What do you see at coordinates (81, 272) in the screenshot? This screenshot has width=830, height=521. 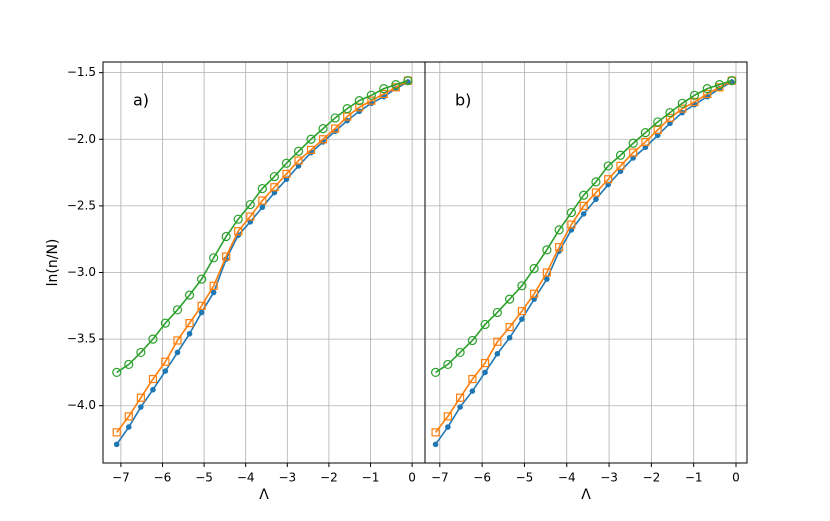 I see `y-tick-label: −3.0` at bounding box center [81, 272].